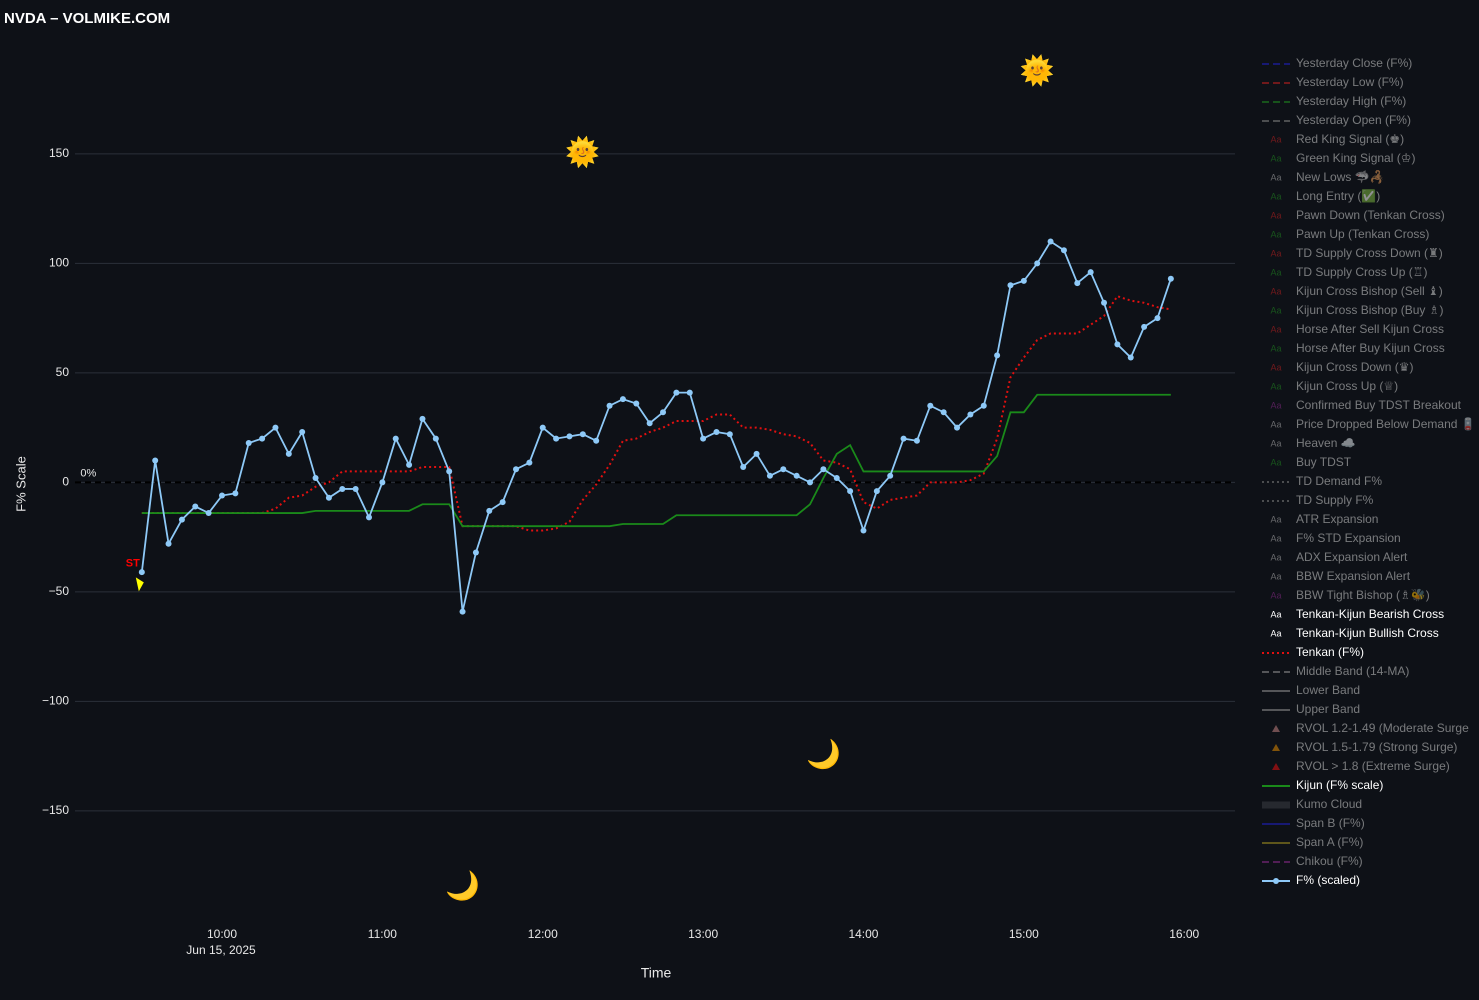  Describe the element at coordinates (1313, 652) in the screenshot. I see `legend-item: Tenkan (F%)` at that location.